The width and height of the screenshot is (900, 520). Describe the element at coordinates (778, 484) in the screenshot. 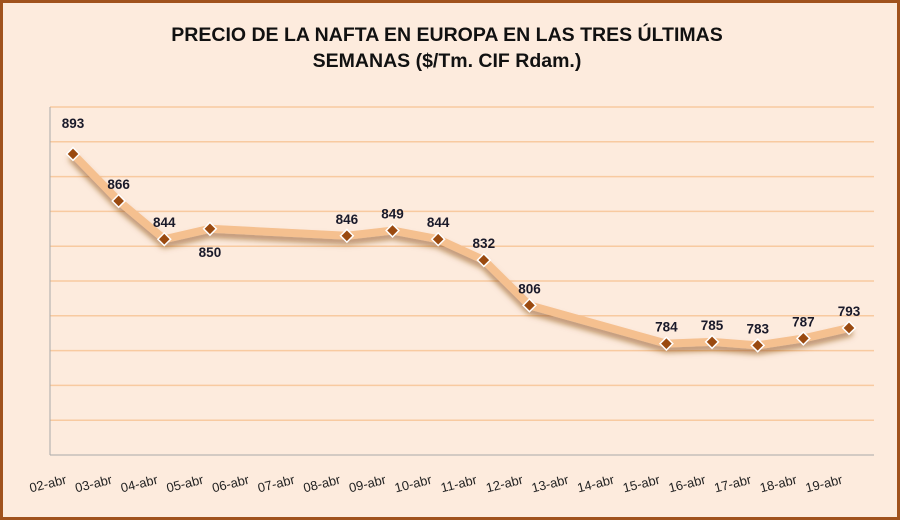

I see `x-tick-label: 18-abr` at that location.